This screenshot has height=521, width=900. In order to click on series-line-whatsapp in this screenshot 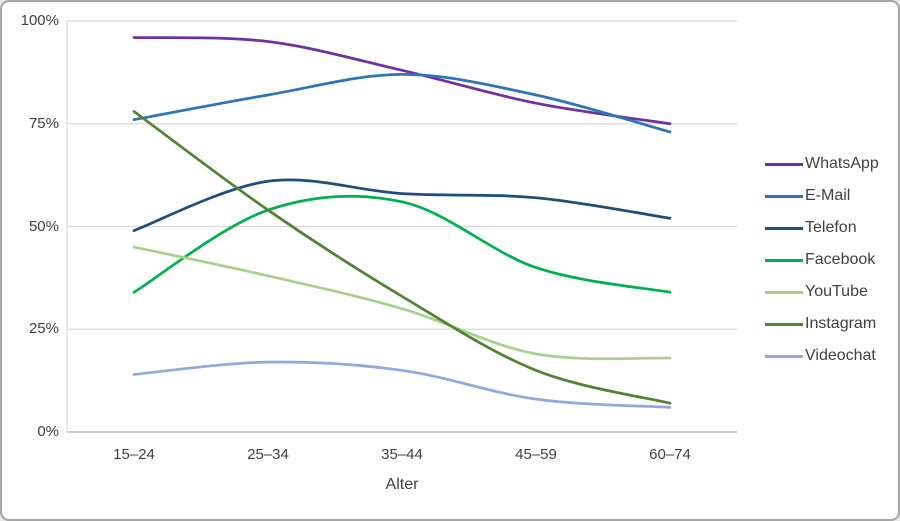, I will do `click(402, 81)`.